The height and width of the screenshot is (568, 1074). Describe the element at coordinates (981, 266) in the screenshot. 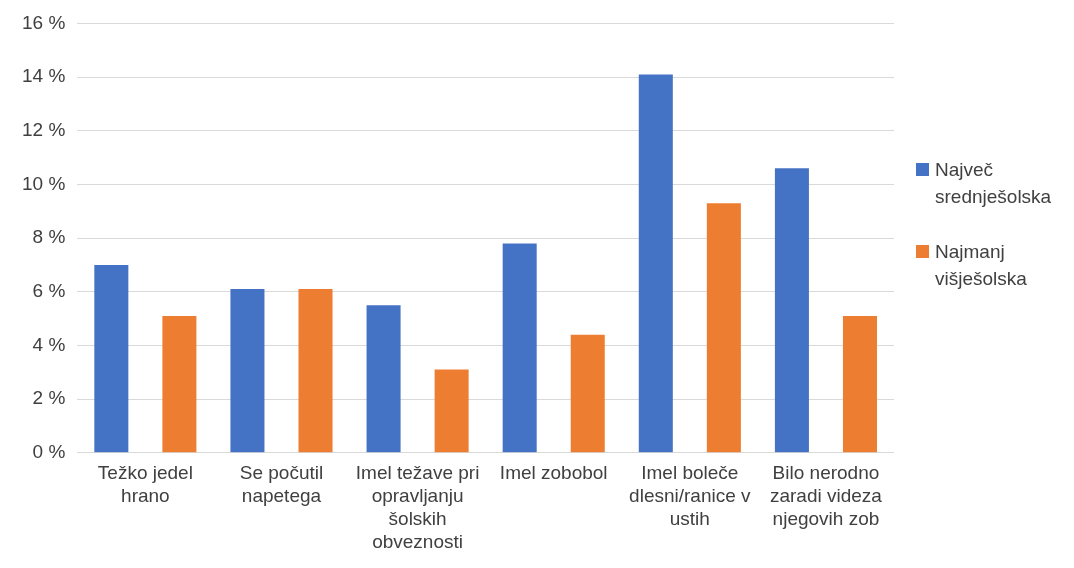

I see `legend-label: Najmanj višješolska` at that location.